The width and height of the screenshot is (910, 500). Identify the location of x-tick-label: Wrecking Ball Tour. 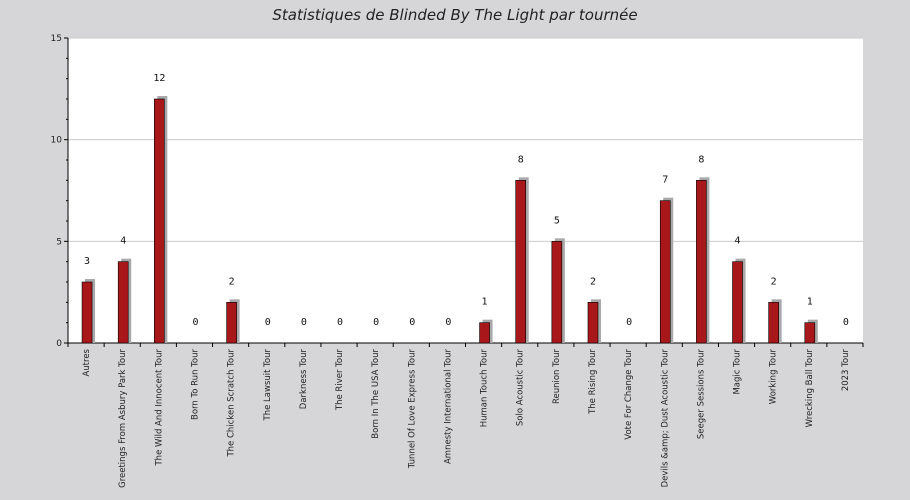
(810, 388).